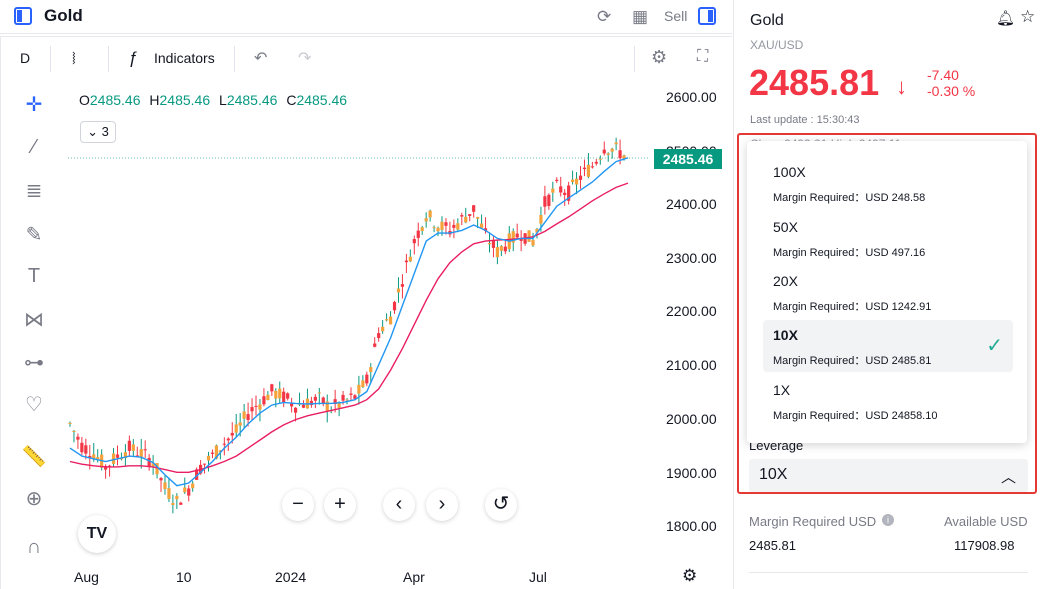 This screenshot has height=589, width=1042. What do you see at coordinates (888, 238) in the screenshot?
I see `leverage-option-50x: 50X Margin Required：USD 497.16` at bounding box center [888, 238].